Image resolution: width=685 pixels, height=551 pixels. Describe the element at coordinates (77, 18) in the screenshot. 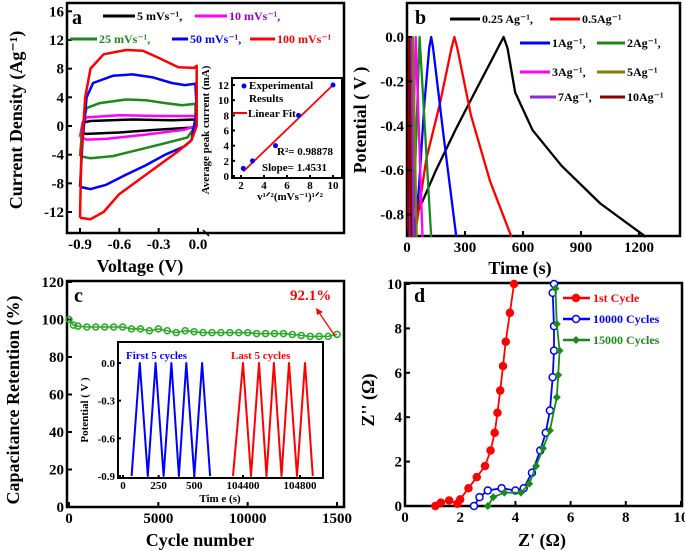

I see `panel-a-label: a` at that location.